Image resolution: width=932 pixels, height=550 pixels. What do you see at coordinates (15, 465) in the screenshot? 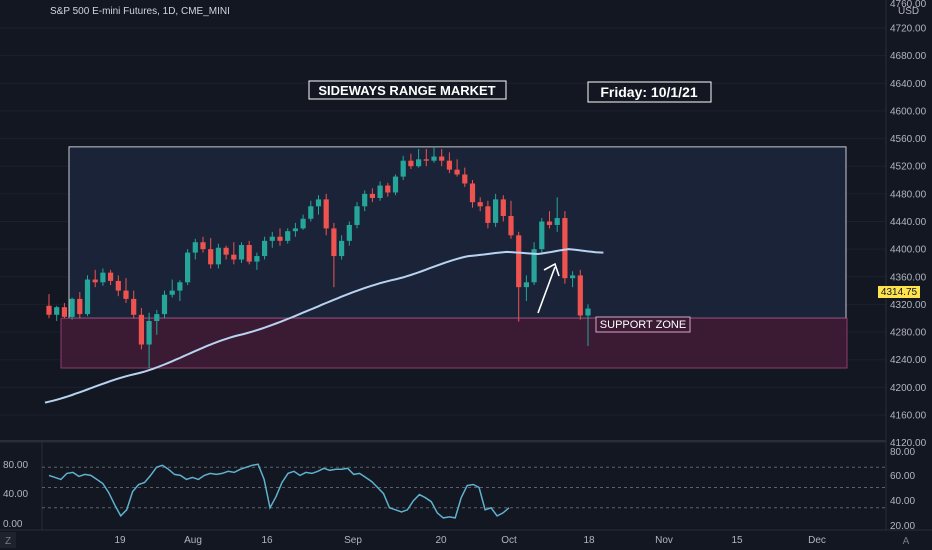
I see `rsi-left-tick-label: 80.00` at bounding box center [15, 465].